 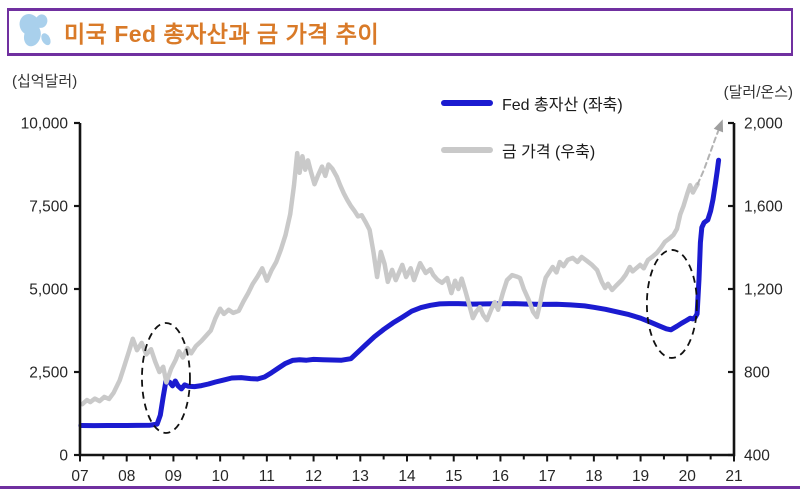 I want to click on legend-item-fed: Fed 총자산 (좌축), so click(x=532, y=104).